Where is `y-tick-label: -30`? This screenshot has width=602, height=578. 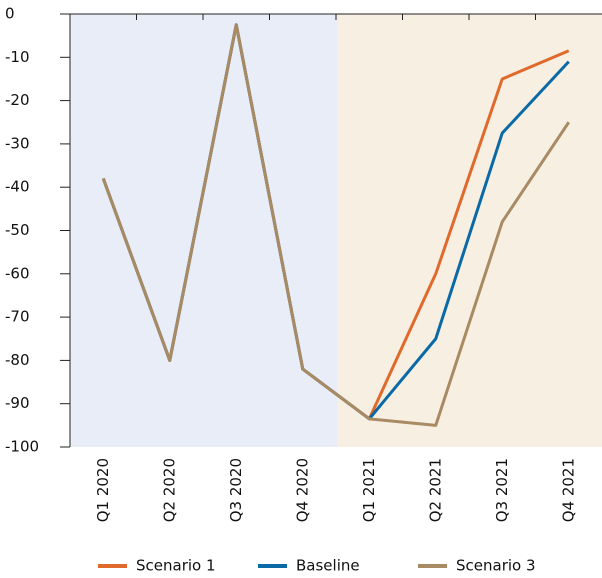
y-tick-label: -30 is located at coordinates (17, 143).